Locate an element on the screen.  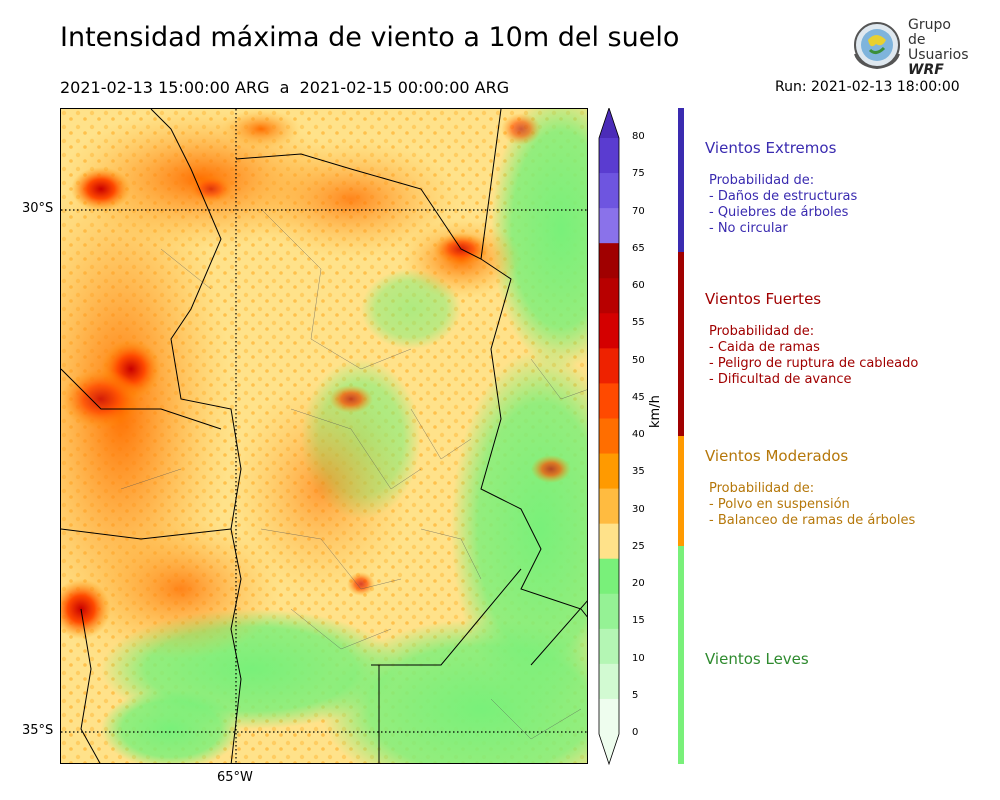
colorbar-tick-label: 40 is located at coordinates (638, 434).